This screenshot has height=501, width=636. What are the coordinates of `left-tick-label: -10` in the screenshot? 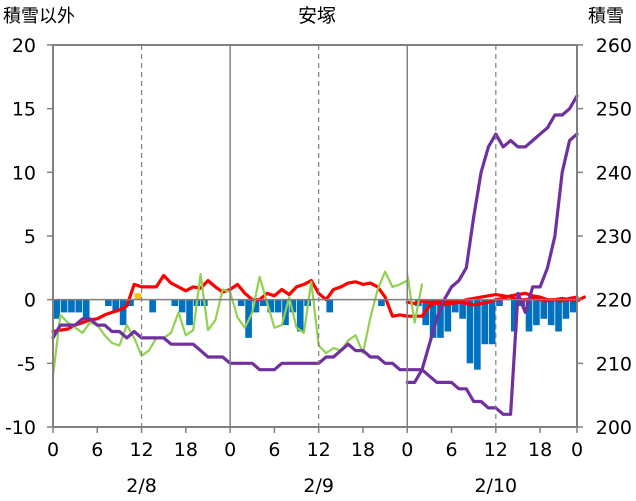 It's located at (20, 428).